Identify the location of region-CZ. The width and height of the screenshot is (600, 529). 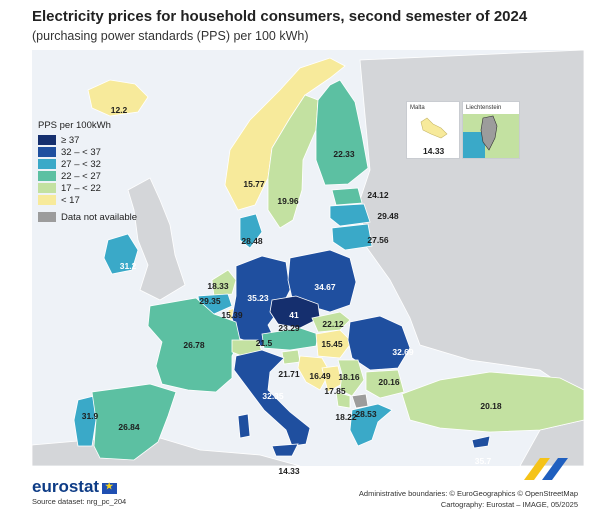
(295, 312).